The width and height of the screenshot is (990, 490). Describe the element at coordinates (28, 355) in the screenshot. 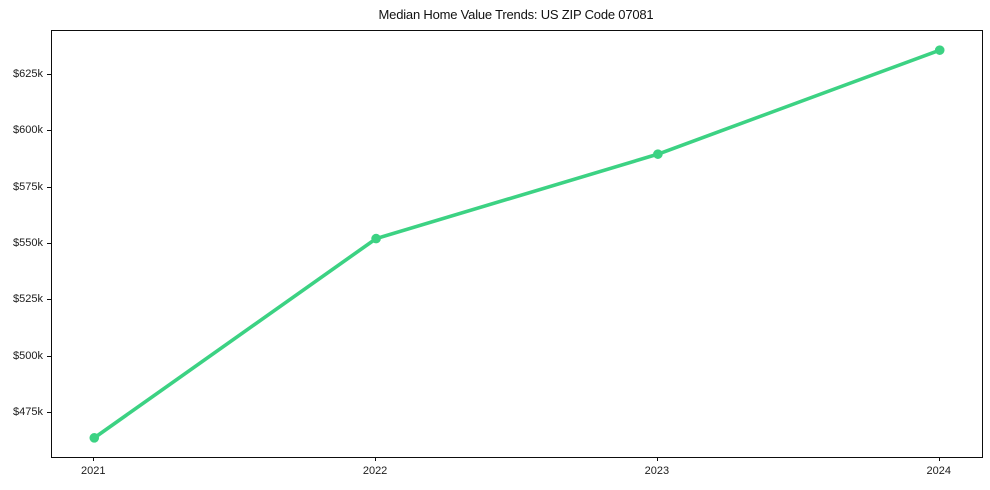

I see `y-tick-label: $500k` at that location.